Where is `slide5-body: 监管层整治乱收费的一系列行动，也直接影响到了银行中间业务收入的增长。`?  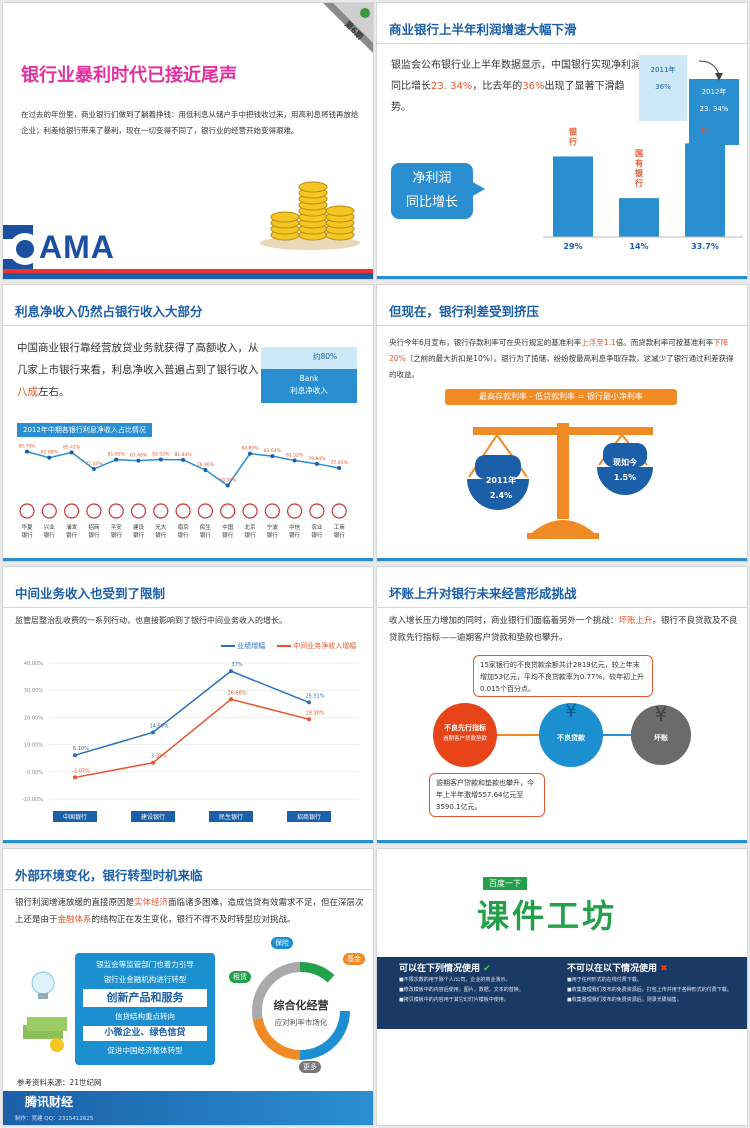 slide5-body: 监管层整治乱收费的一系列行动，也直接影响到了银行中间业务收入的增长。 is located at coordinates (151, 620).